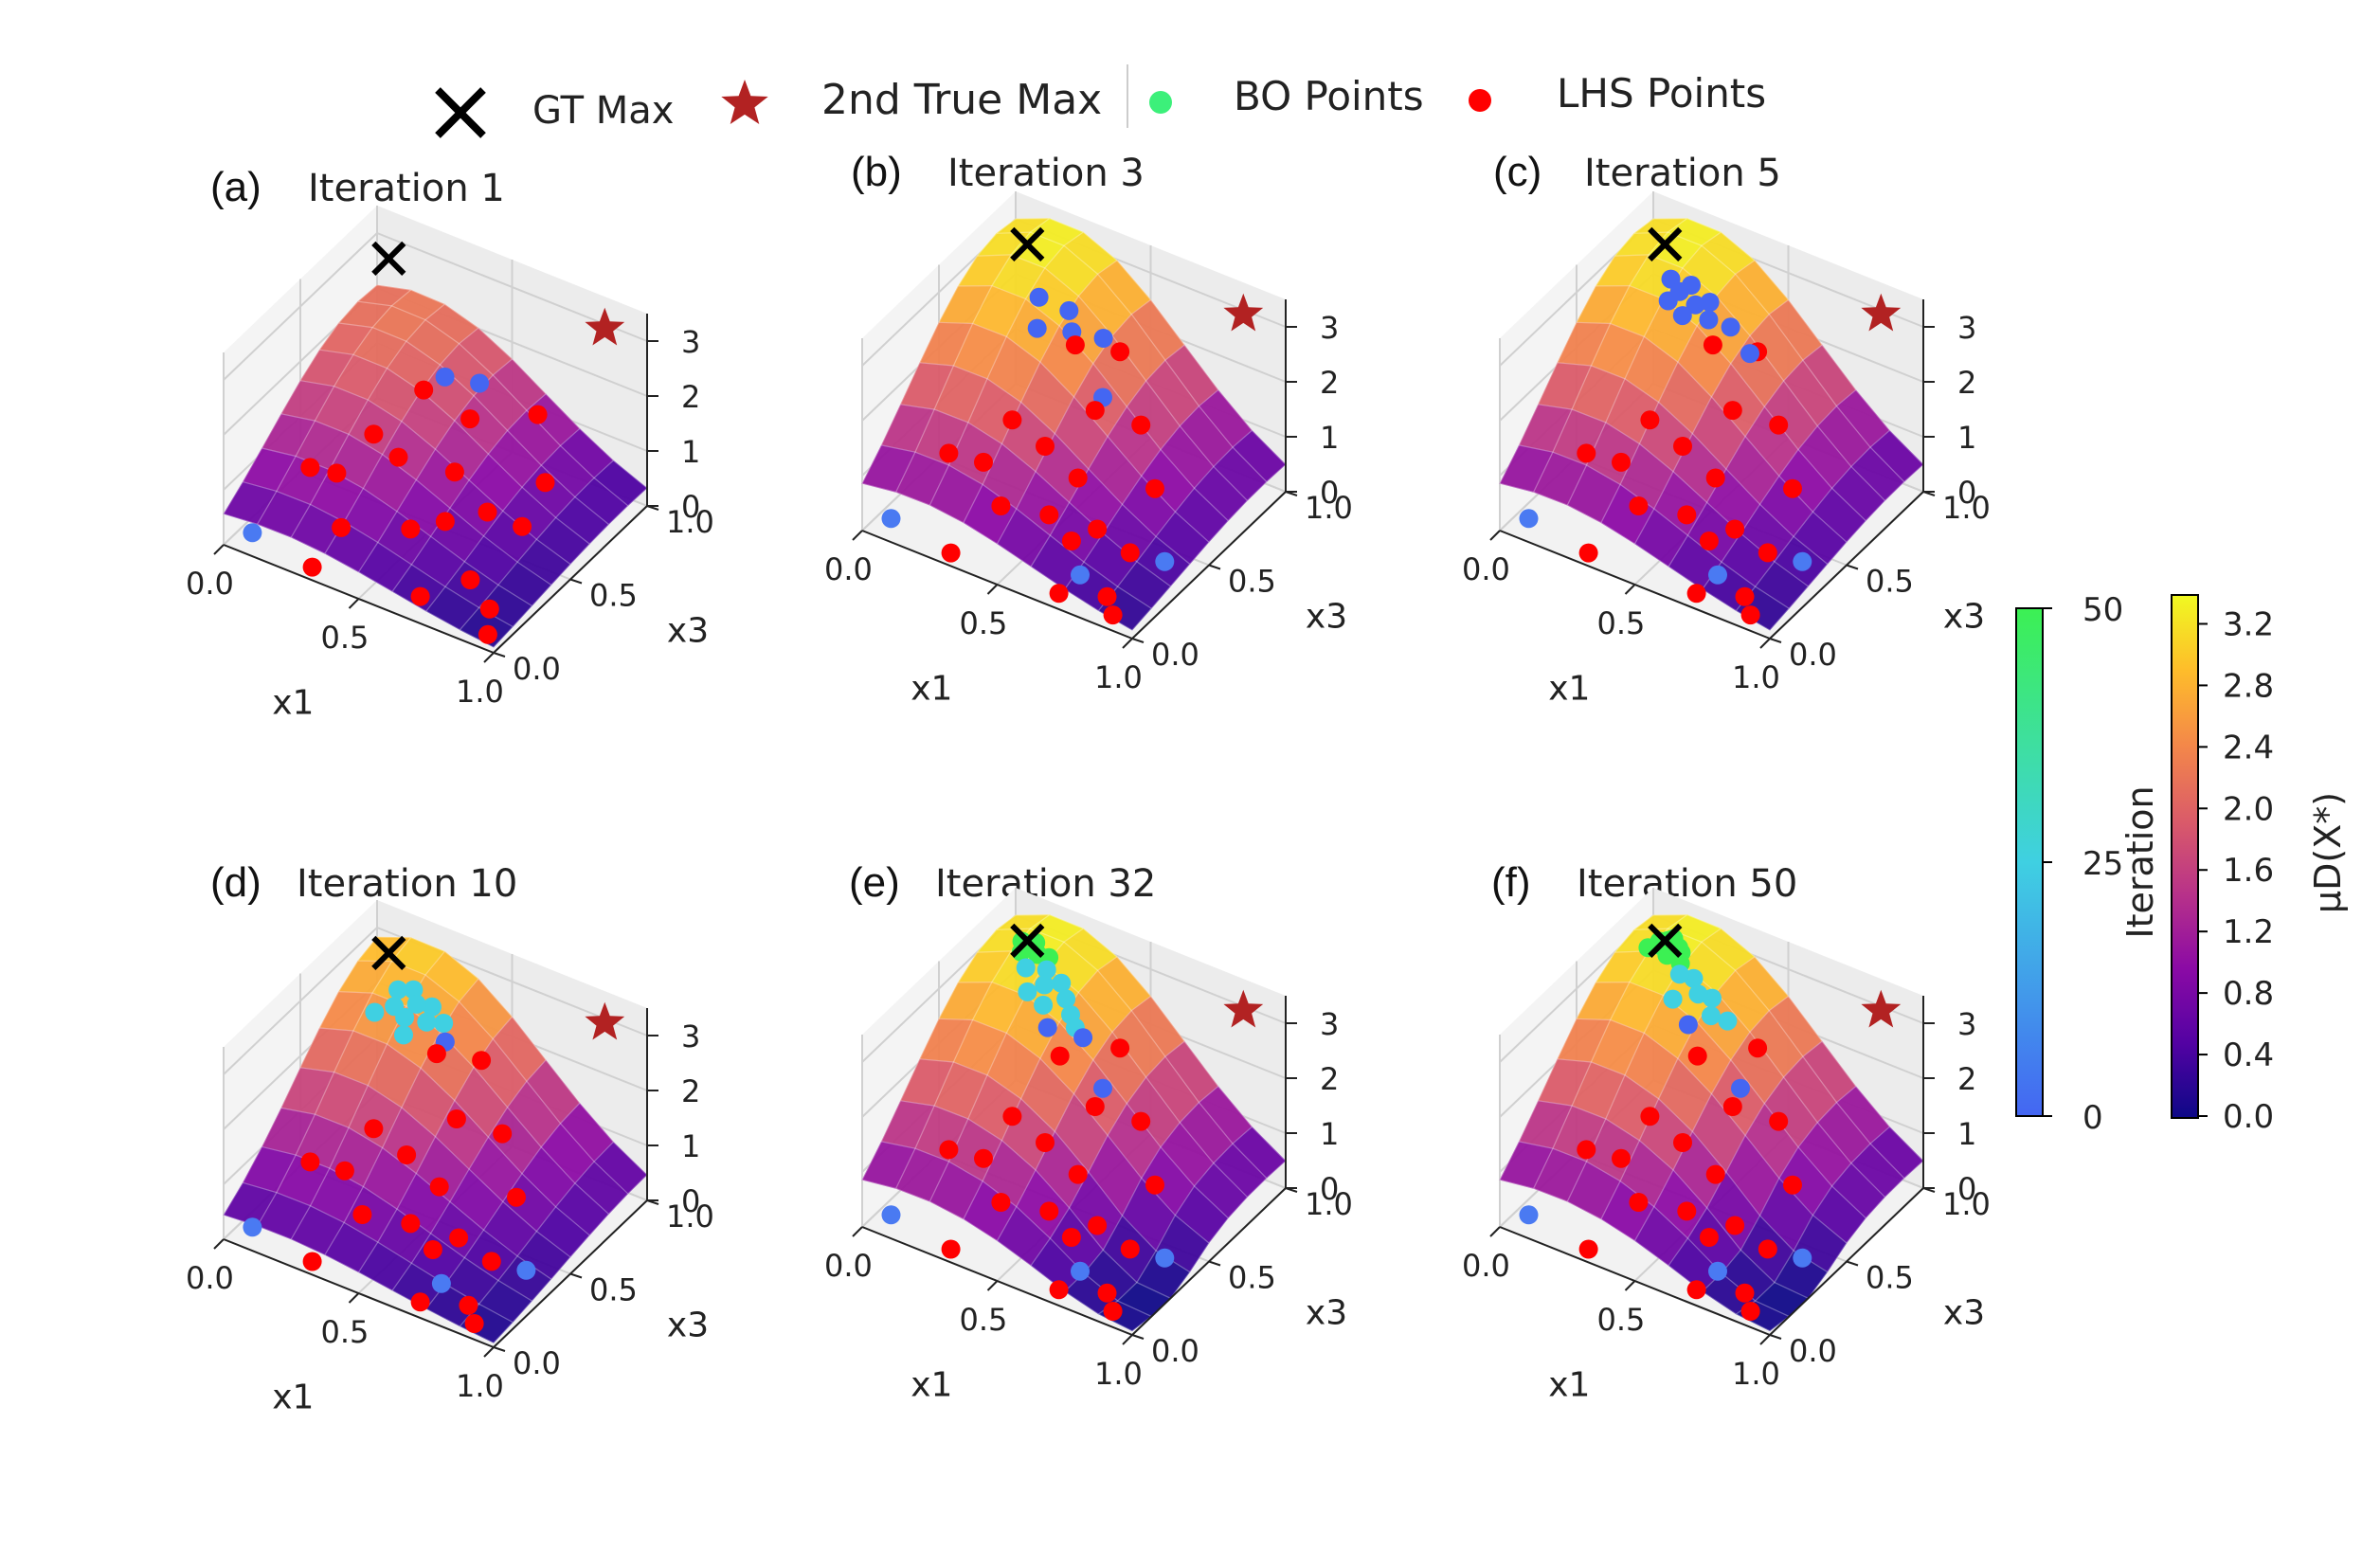  Describe the element at coordinates (2248, 994) in the screenshot. I see `mu-tick-label: 0.8` at that location.